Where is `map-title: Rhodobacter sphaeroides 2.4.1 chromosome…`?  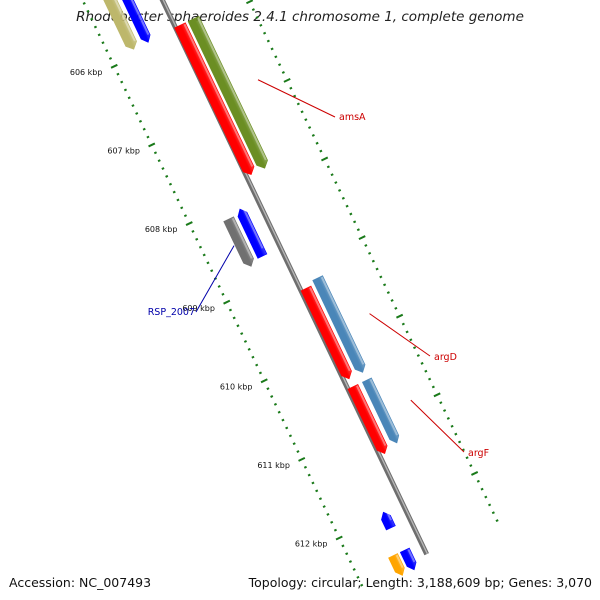 map-title: Rhodobacter sphaeroides 2.4.1 chromosome… is located at coordinates (300, 17).